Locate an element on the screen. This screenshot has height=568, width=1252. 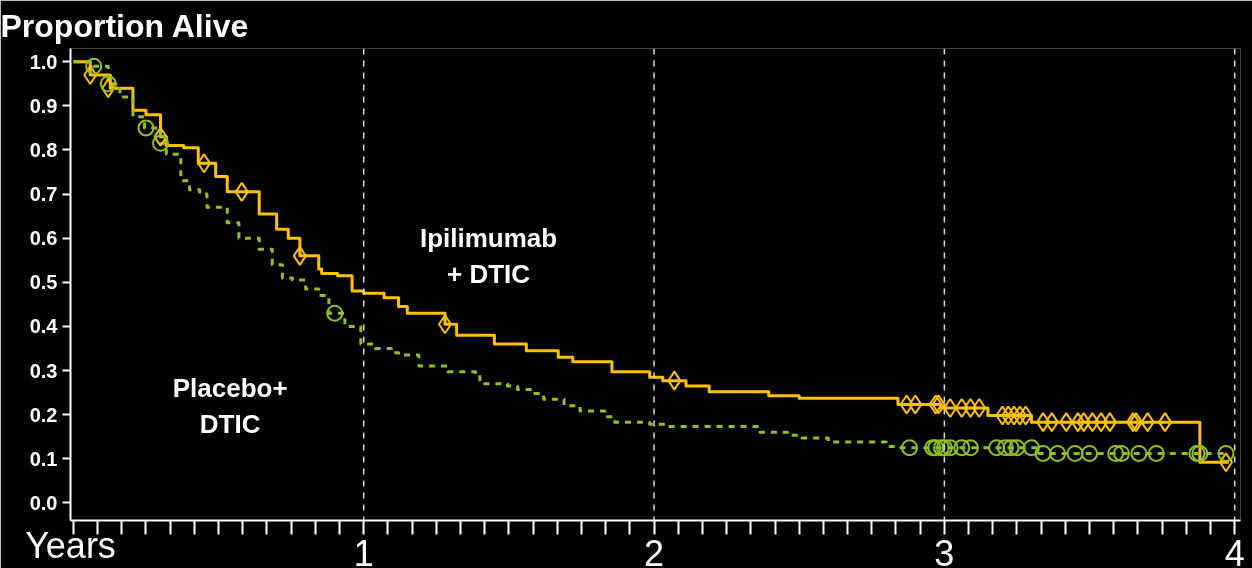
y-tick-label: 0.0 is located at coordinates (43, 502).